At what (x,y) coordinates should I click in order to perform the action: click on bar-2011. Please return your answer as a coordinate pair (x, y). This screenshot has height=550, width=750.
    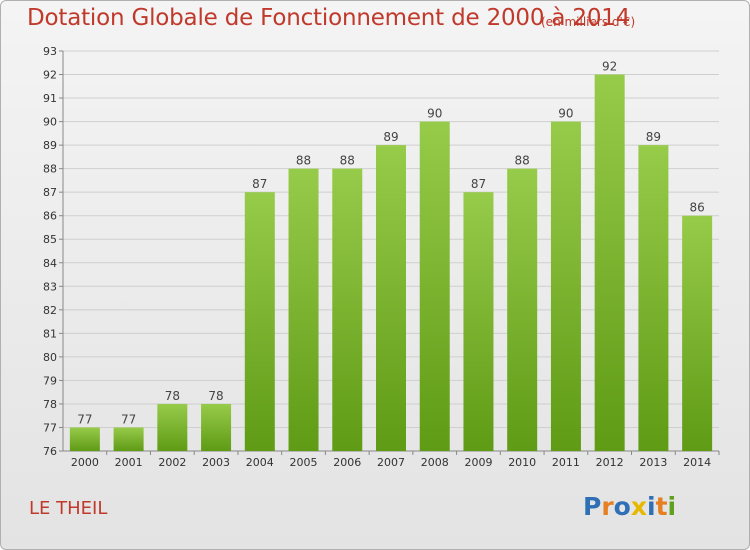
    Looking at the image, I should click on (565, 286).